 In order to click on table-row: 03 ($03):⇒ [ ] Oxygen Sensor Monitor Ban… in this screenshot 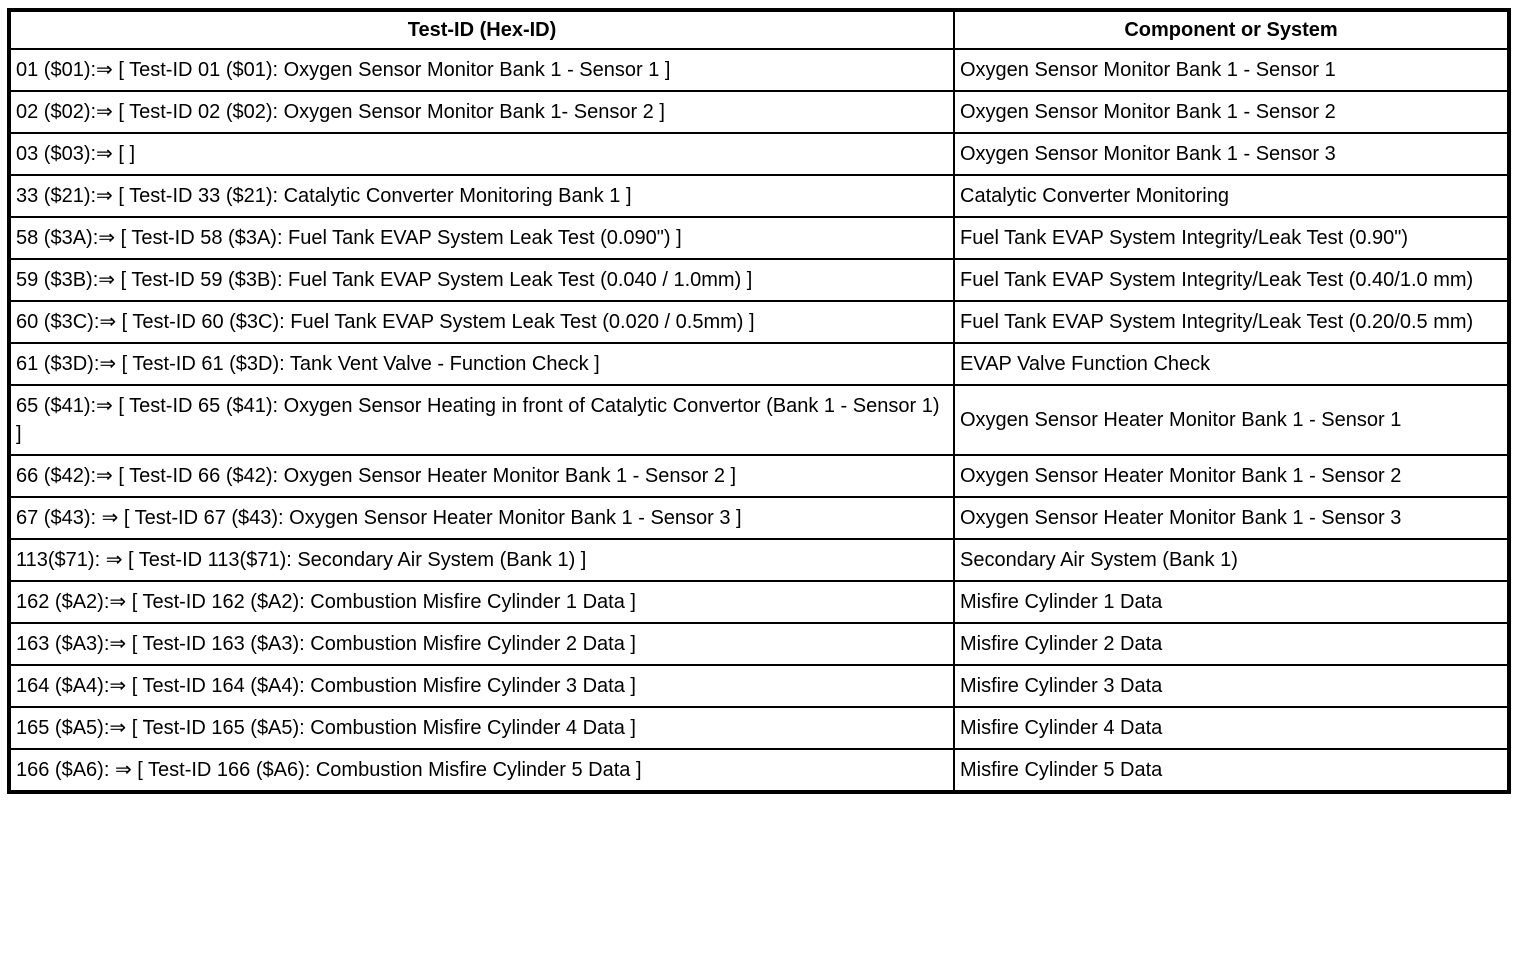, I will do `click(759, 154)`.